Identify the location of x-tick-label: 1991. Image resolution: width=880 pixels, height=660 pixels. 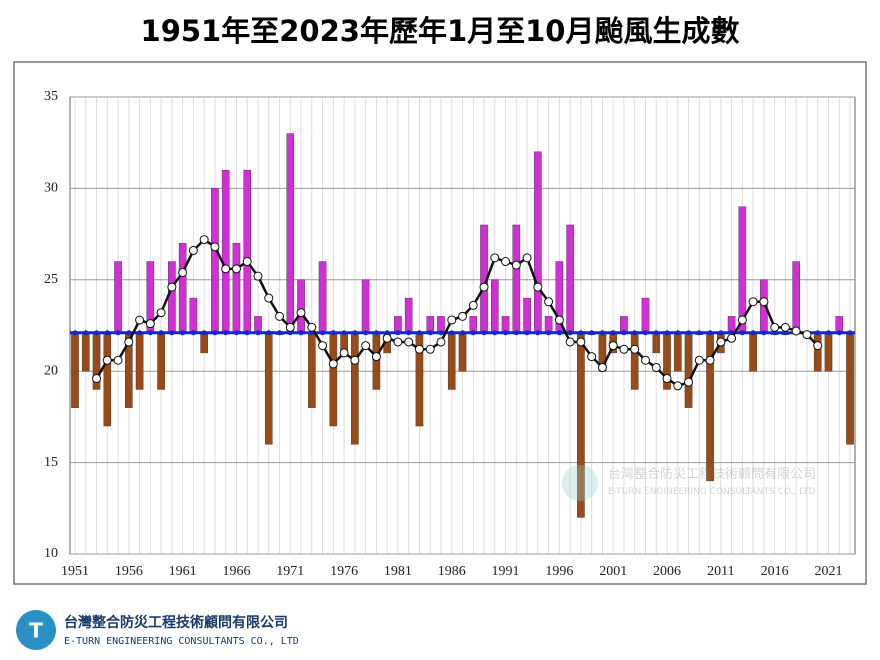
(506, 571).